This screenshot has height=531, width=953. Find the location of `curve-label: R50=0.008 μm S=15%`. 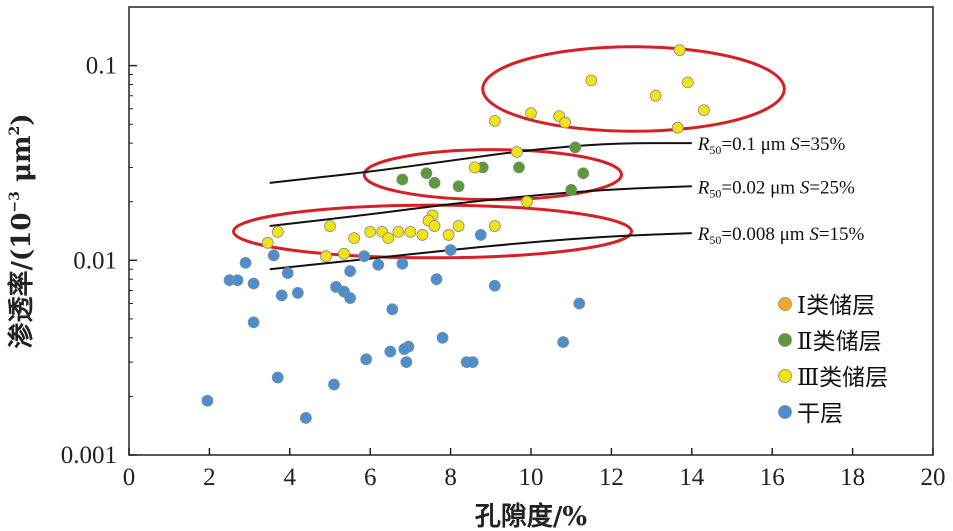

curve-label: R50=0.008 μm S=15% is located at coordinates (781, 235).